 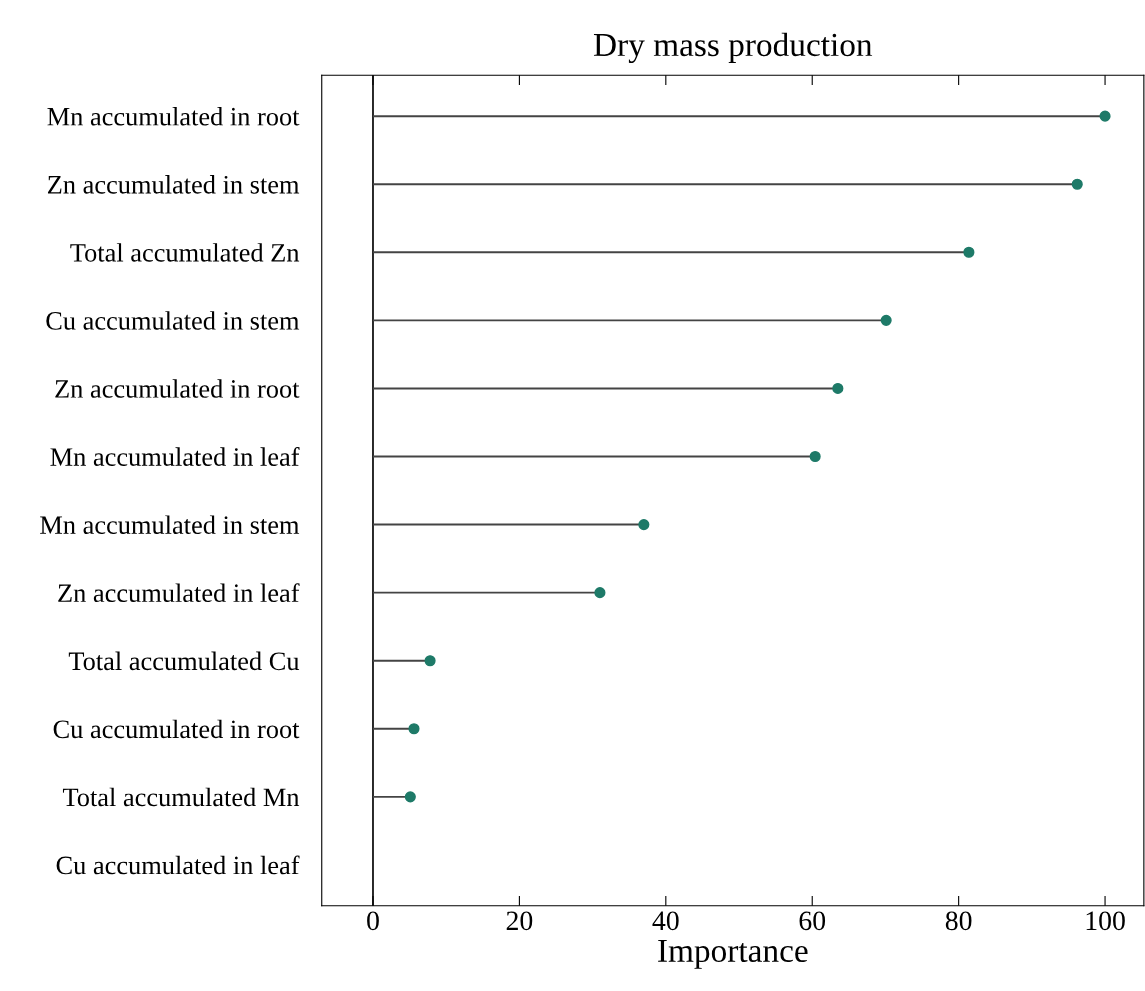 What do you see at coordinates (733, 48) in the screenshot?
I see `chart-title: Dry mass production` at bounding box center [733, 48].